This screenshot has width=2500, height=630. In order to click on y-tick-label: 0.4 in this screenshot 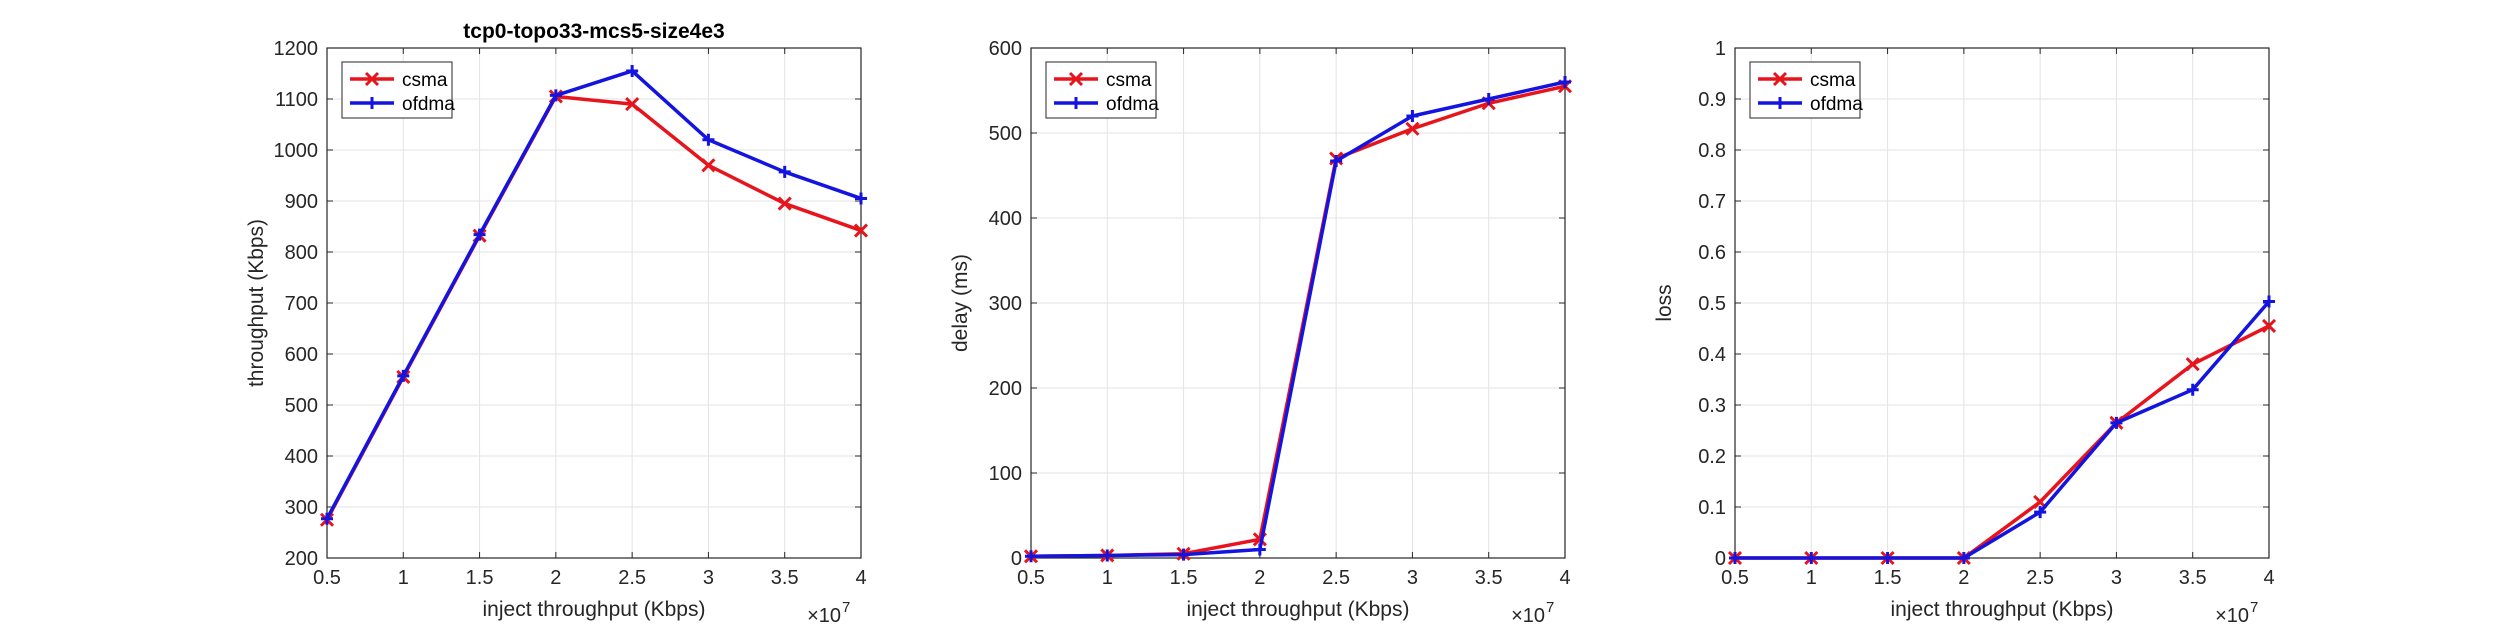, I will do `click(1712, 355)`.